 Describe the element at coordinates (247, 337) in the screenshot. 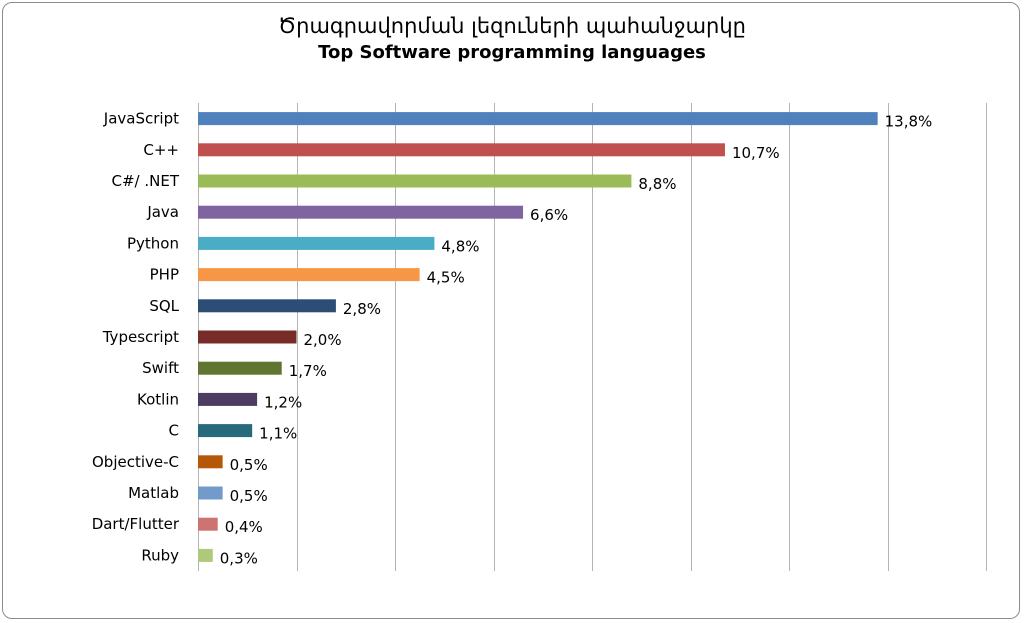

I see `bar-typescript` at that location.